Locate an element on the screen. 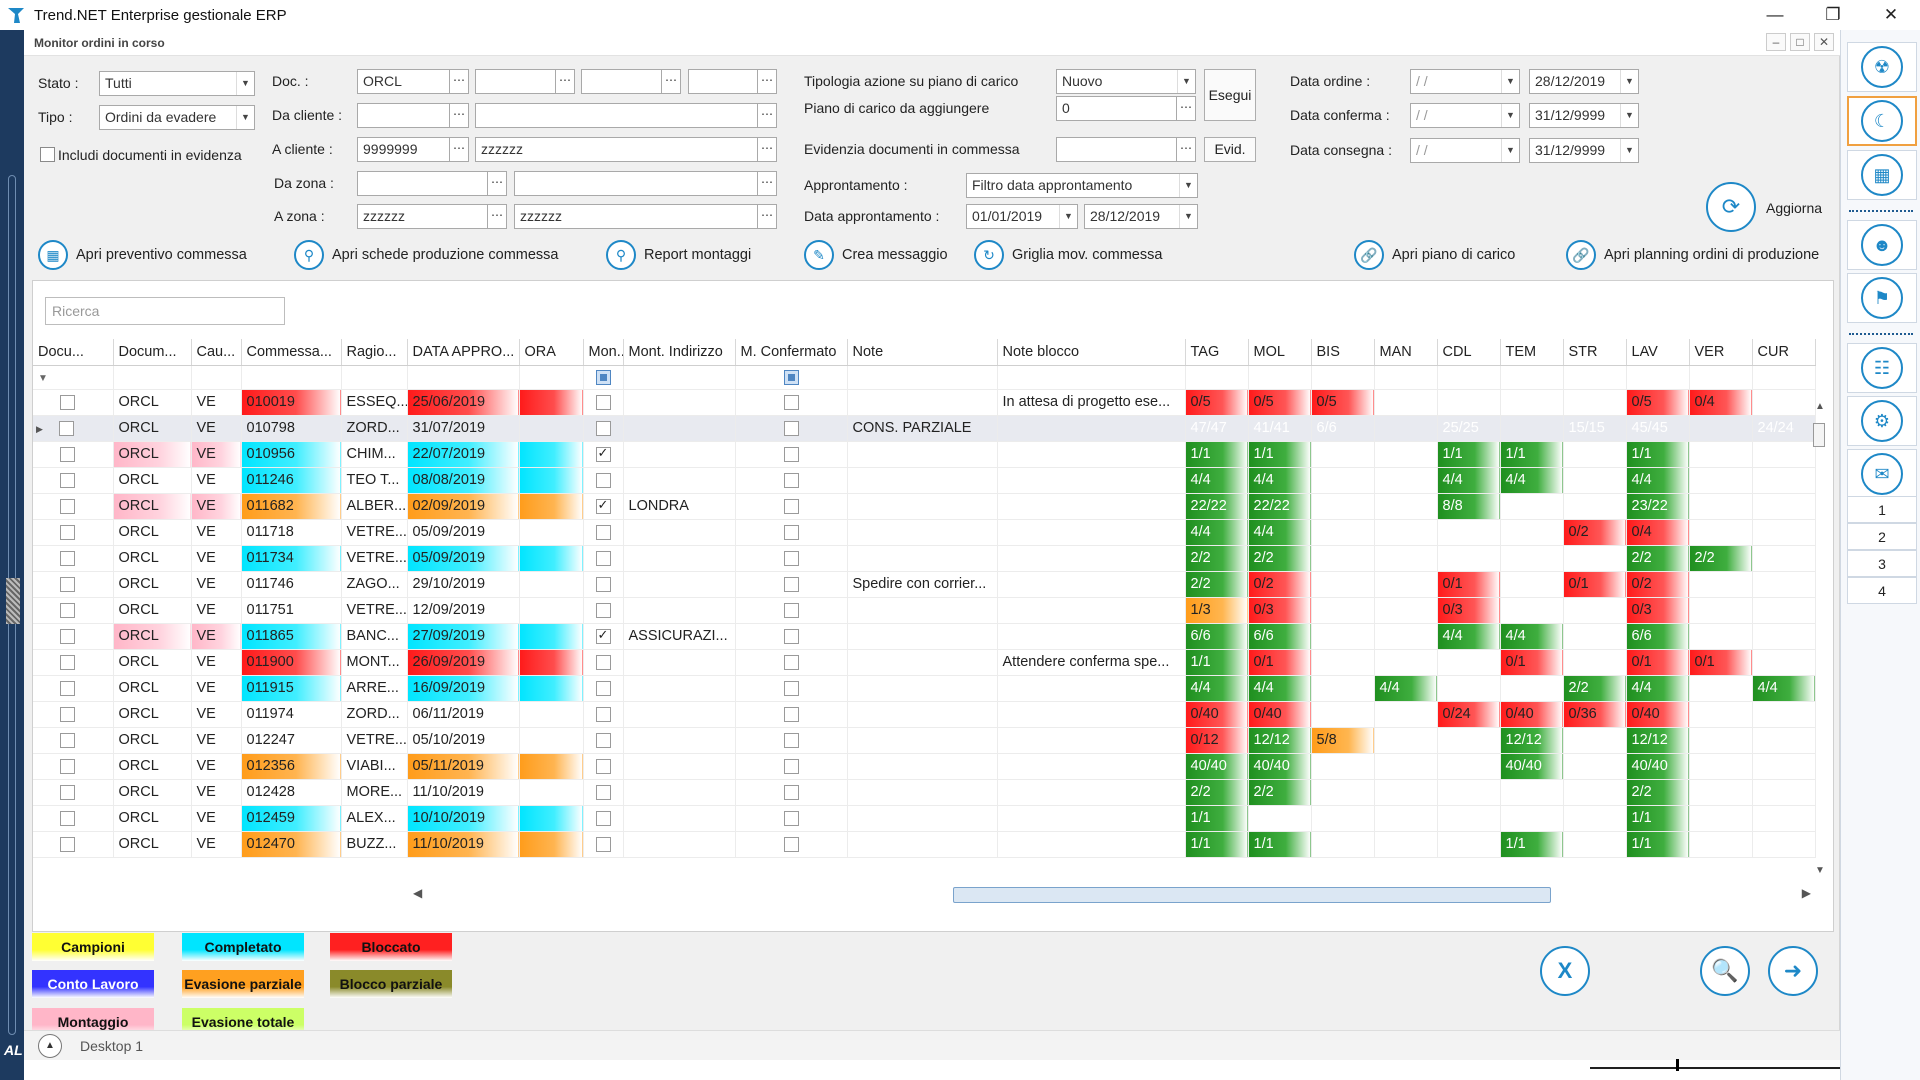  evid-button: Evid. is located at coordinates (1230, 149).